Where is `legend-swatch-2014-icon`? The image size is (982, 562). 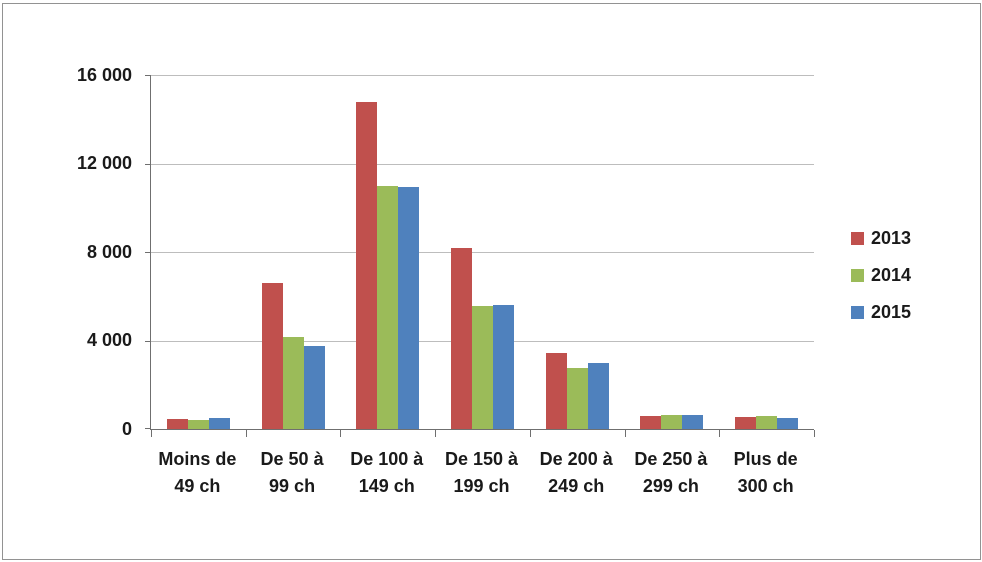 legend-swatch-2014-icon is located at coordinates (857, 275).